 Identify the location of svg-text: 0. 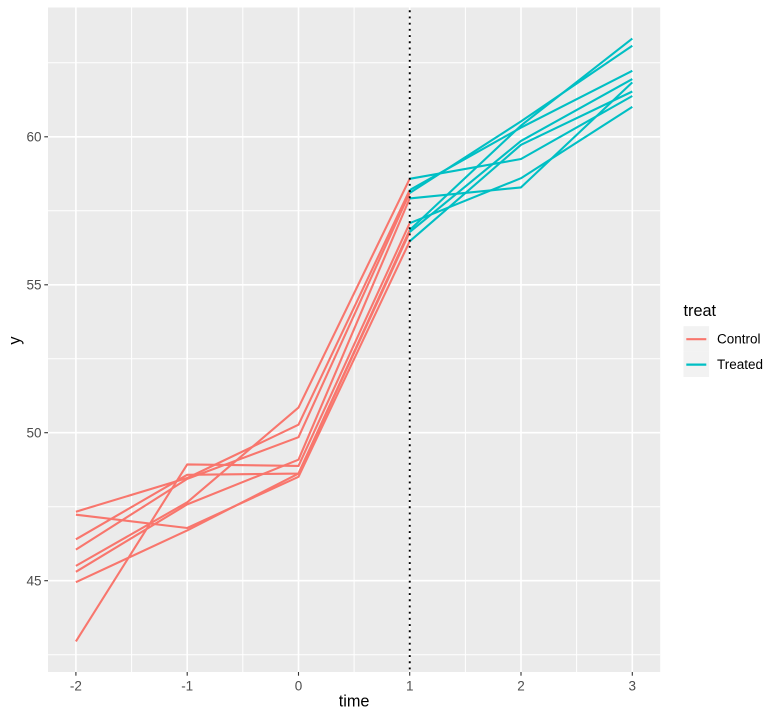
(299, 685).